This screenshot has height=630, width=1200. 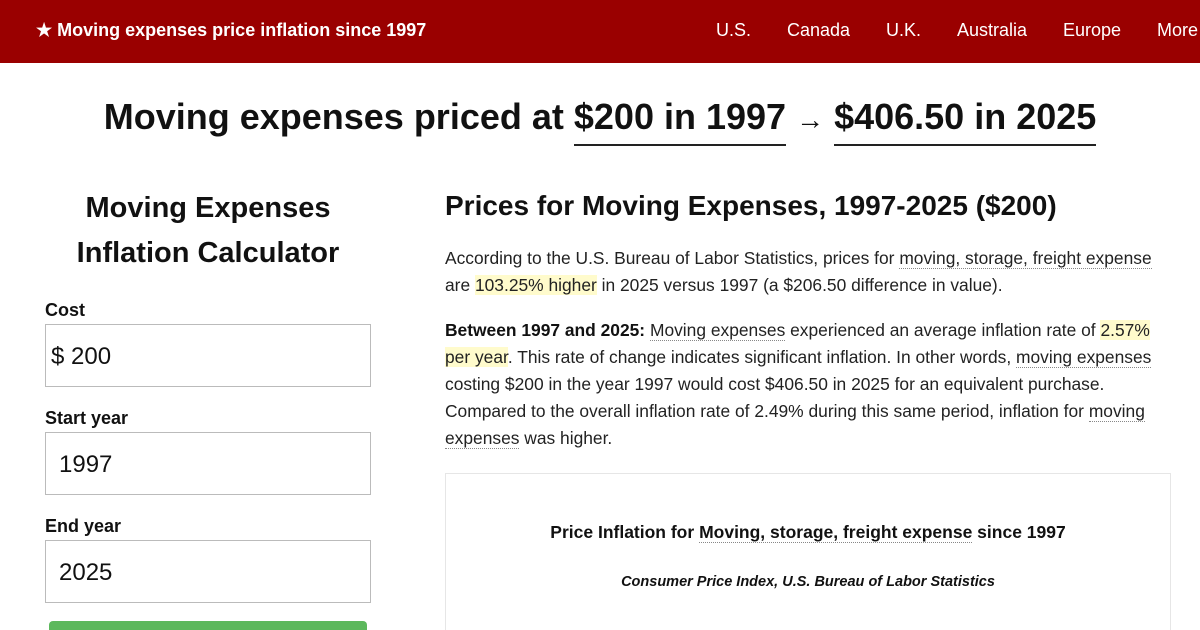 What do you see at coordinates (1178, 30) in the screenshot?
I see `nav-more: More` at bounding box center [1178, 30].